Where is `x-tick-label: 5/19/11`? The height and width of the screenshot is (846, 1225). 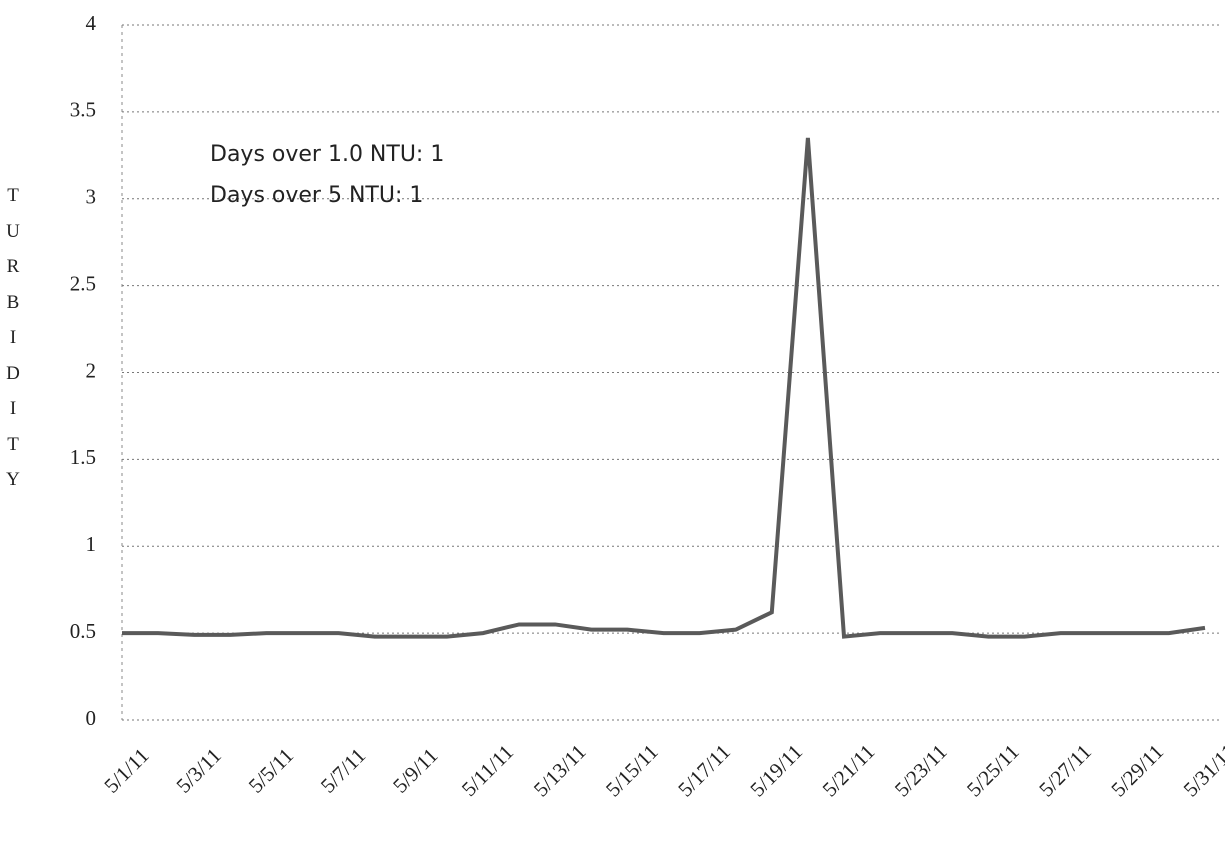 x-tick-label: 5/19/11 is located at coordinates (776, 771).